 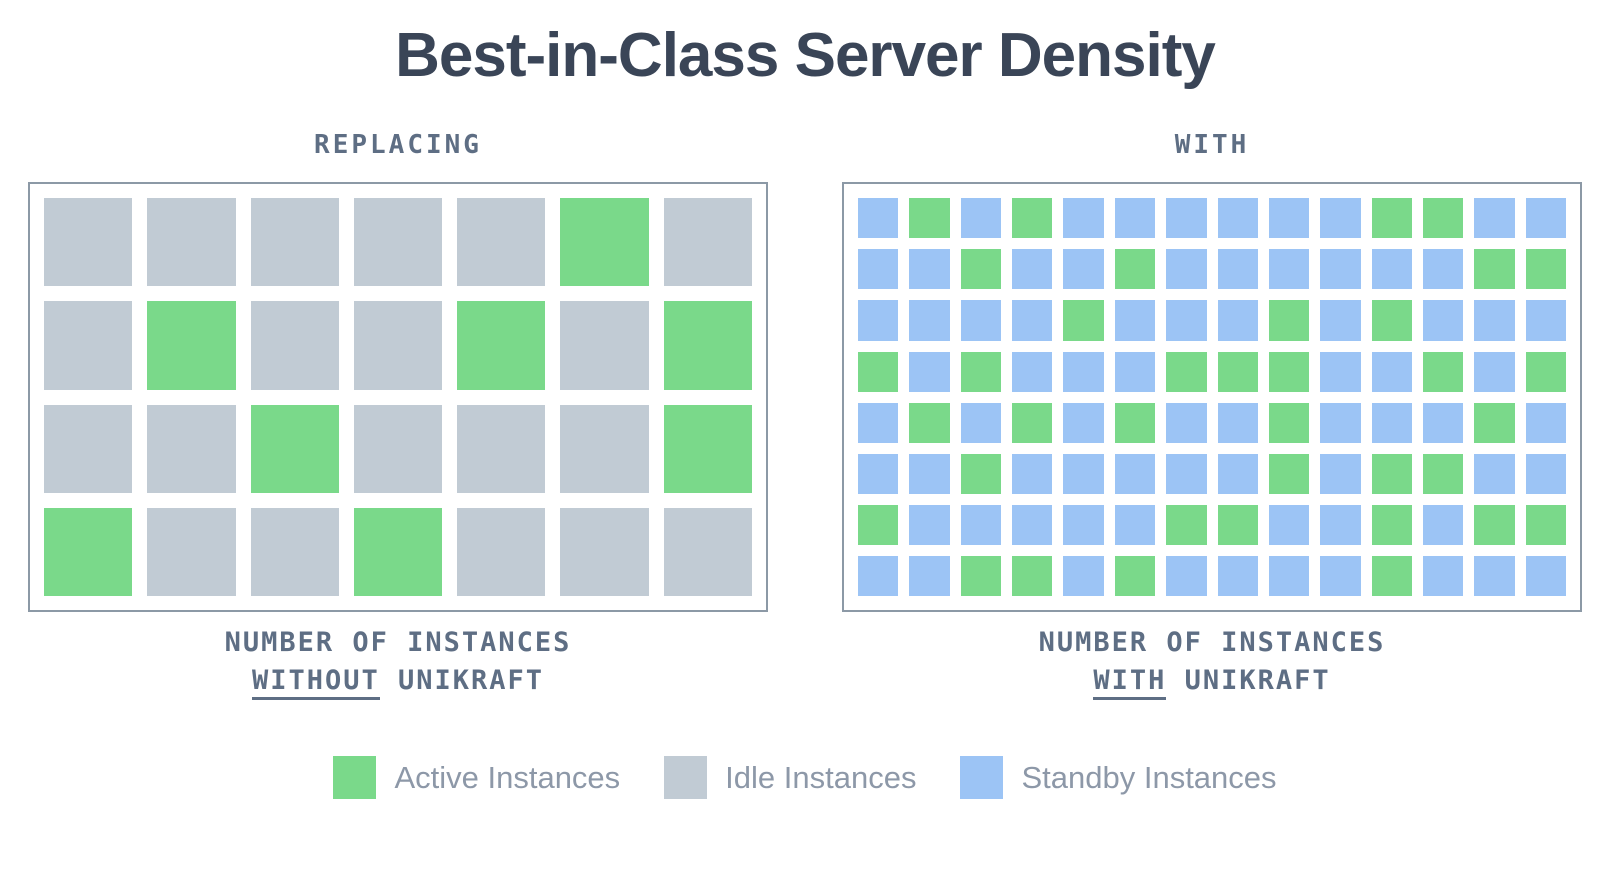 I want to click on caption-line-1: NUMBER OF INSTANCES, so click(x=1212, y=643).